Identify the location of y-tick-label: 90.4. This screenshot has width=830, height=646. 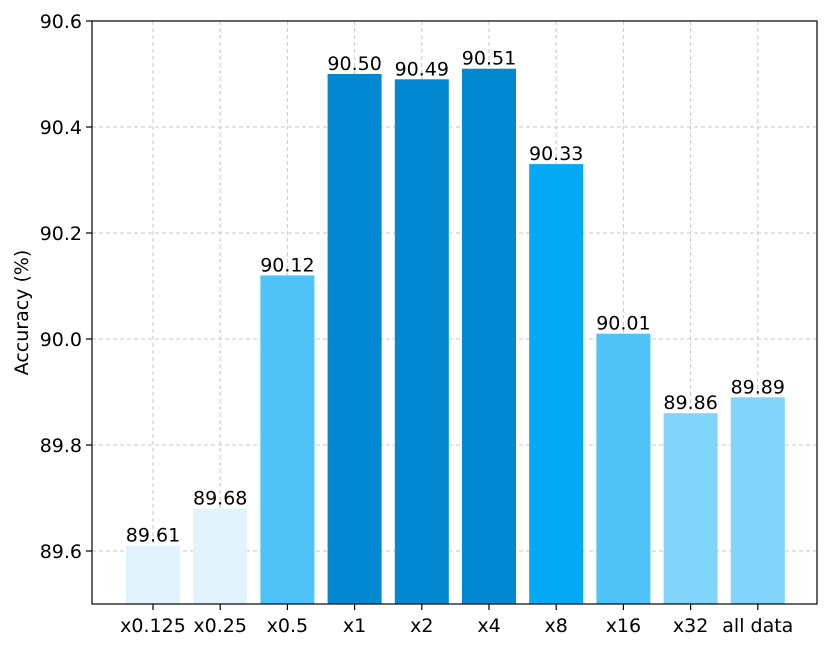
(61, 128).